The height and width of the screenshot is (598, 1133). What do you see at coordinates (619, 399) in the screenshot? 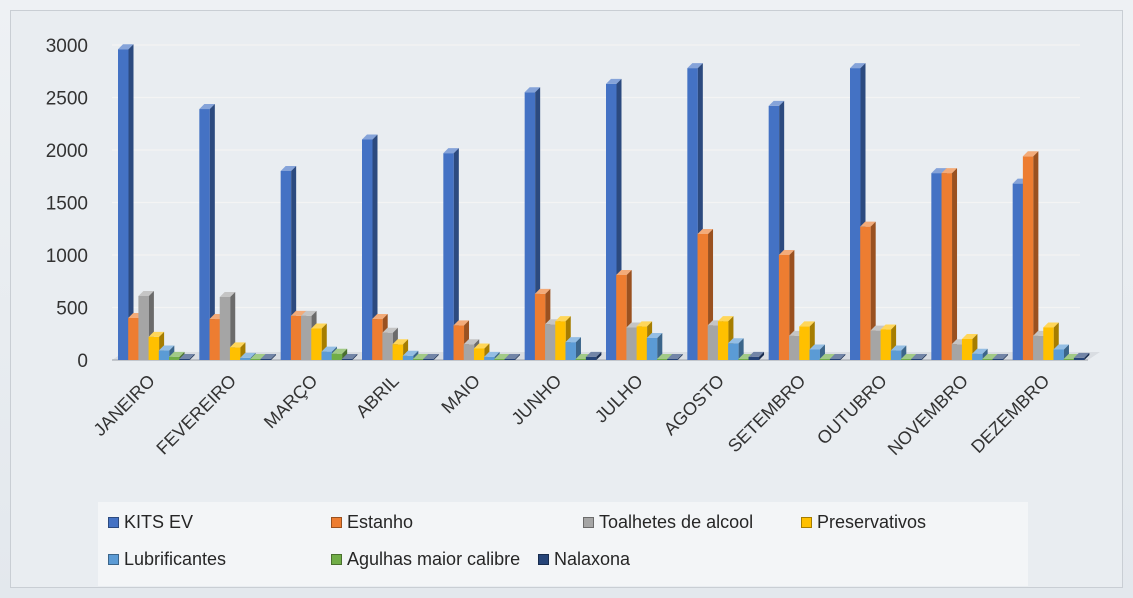
I see `x-tick-label: JULHO` at bounding box center [619, 399].